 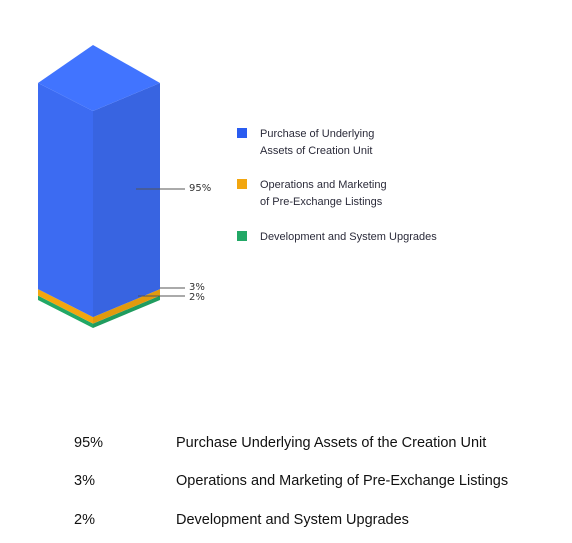 What do you see at coordinates (242, 184) in the screenshot?
I see `legend-swatch-operations` at bounding box center [242, 184].